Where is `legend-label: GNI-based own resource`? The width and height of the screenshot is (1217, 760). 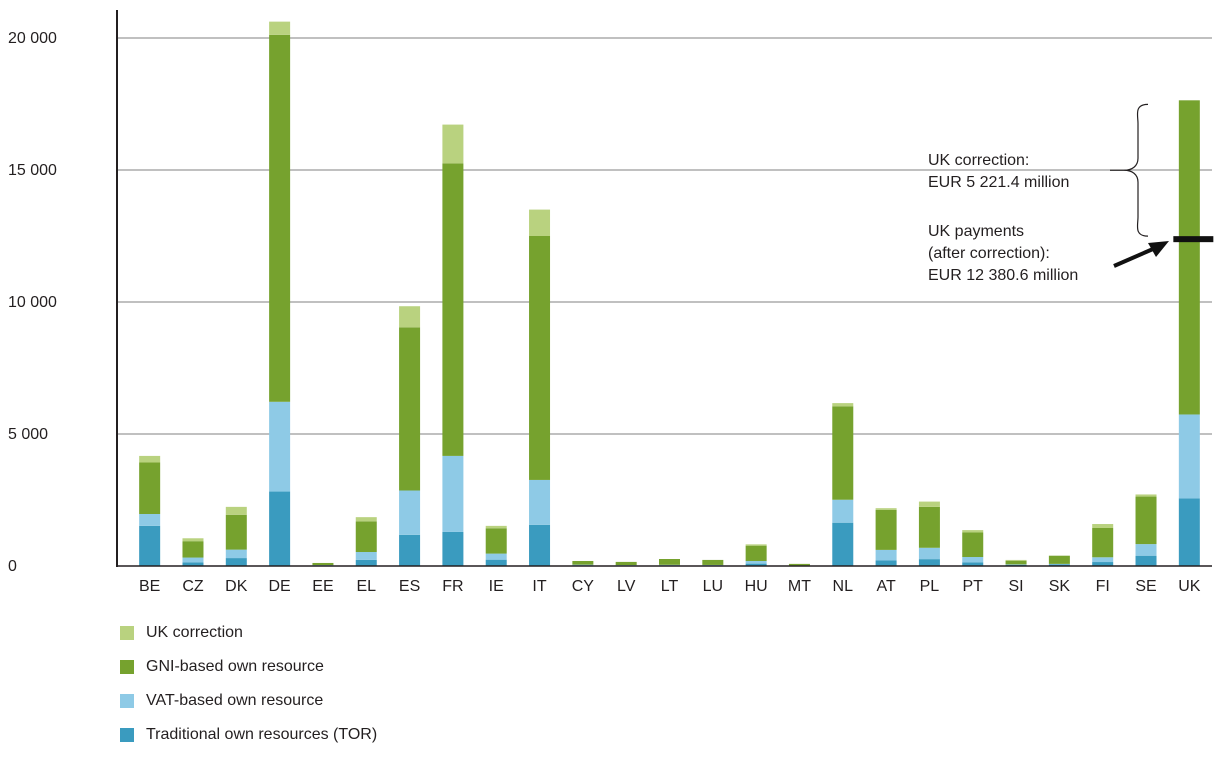
legend-label: GNI-based own resource is located at coordinates (235, 666).